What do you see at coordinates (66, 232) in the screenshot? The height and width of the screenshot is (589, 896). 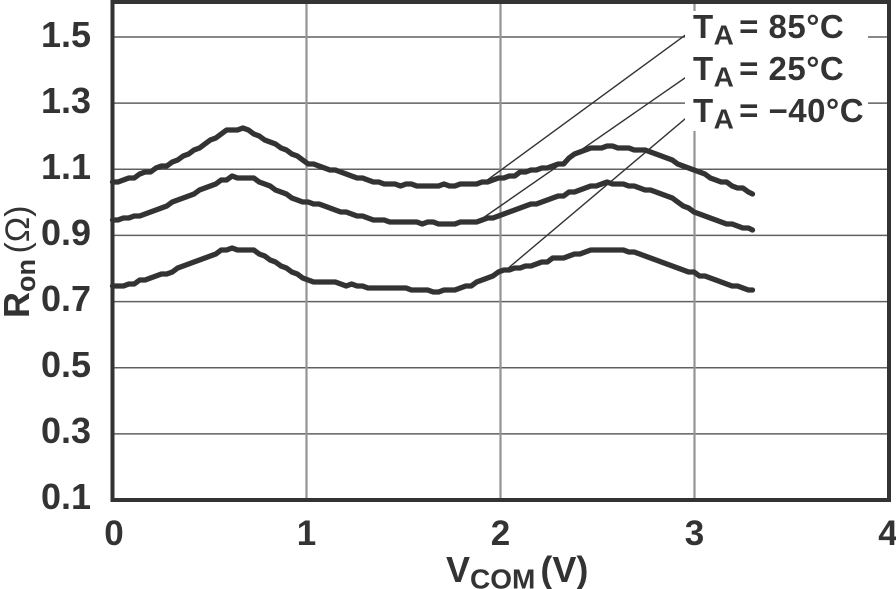 I see `svg-text: 0.9` at bounding box center [66, 232].